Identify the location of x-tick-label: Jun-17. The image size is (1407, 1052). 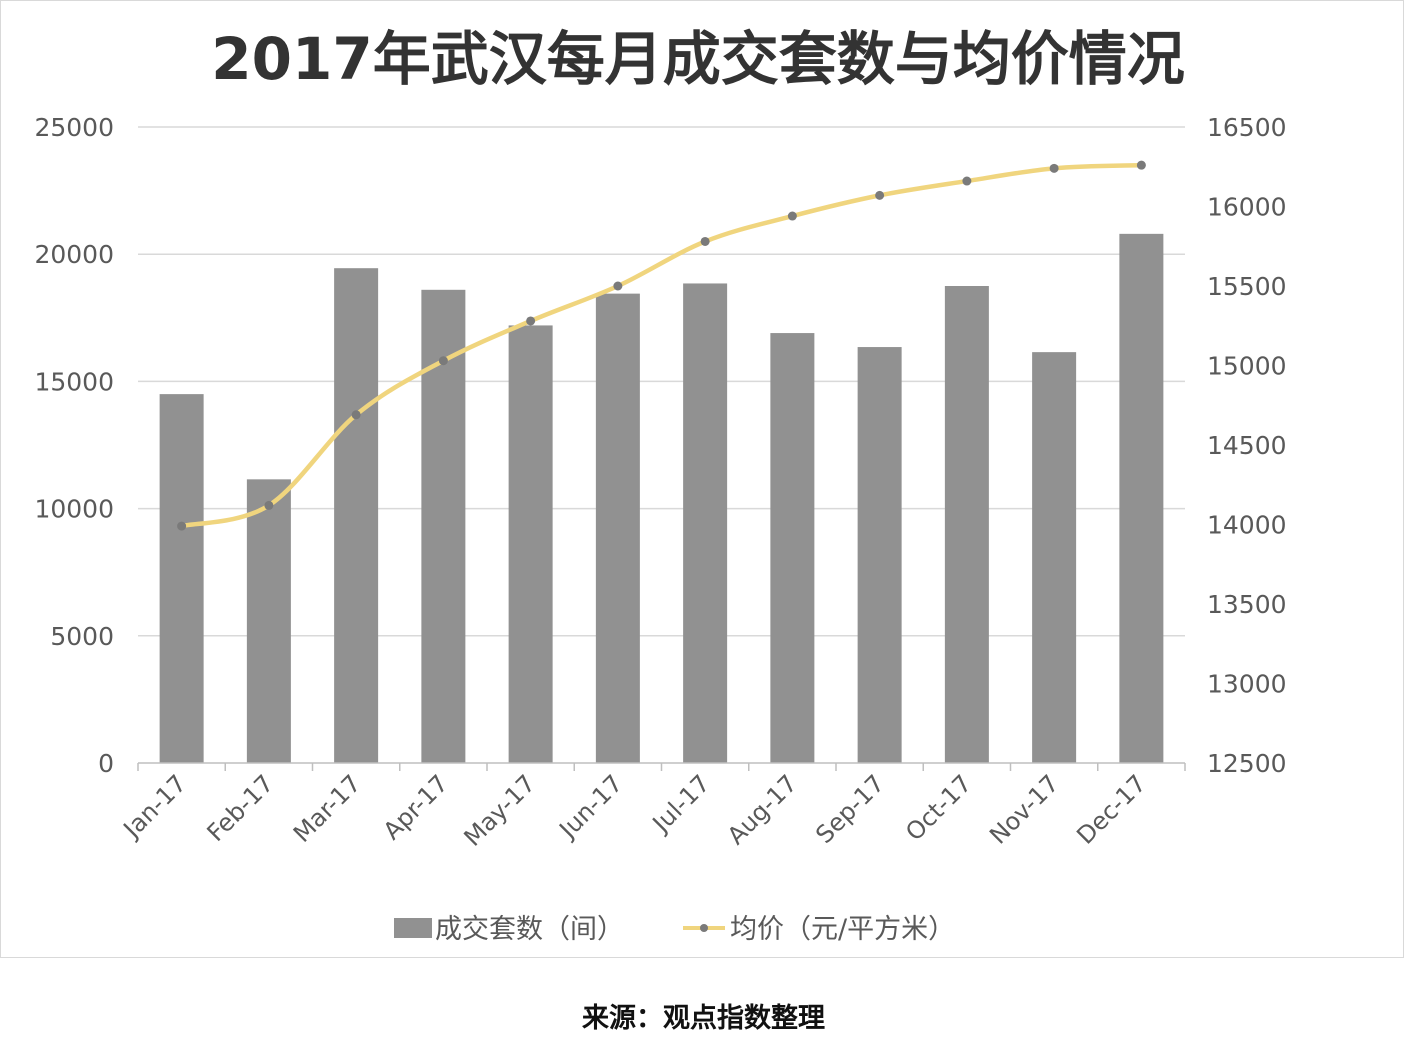
(590, 806).